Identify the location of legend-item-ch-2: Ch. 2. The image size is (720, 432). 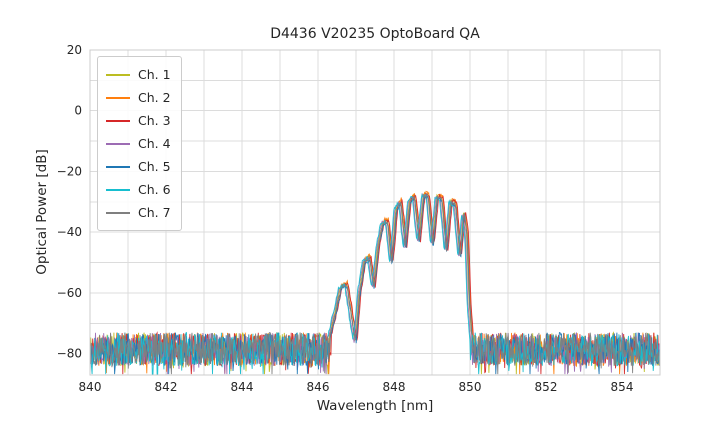
(138, 97).